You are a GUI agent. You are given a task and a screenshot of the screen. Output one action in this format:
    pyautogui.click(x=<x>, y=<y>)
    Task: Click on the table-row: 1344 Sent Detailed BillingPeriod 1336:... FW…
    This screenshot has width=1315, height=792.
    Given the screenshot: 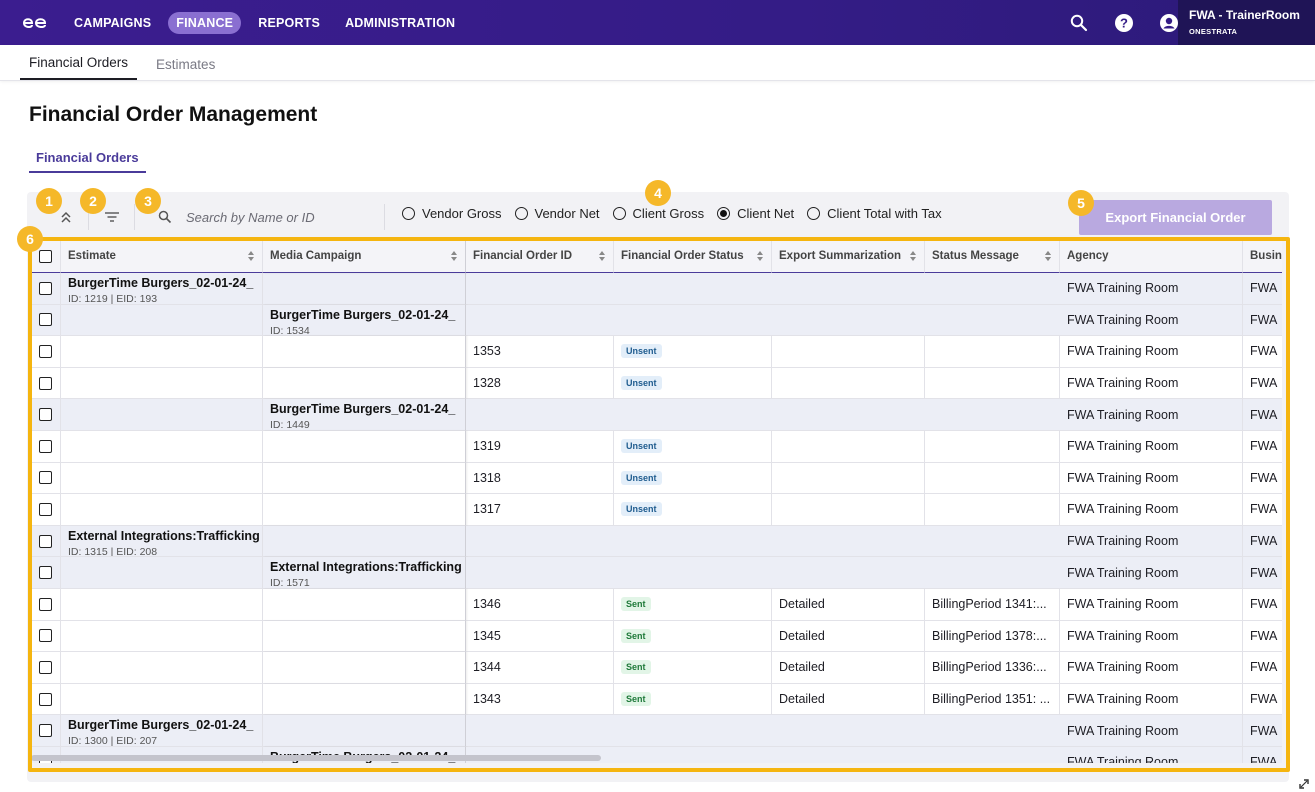 What is the action you would take?
    pyautogui.click(x=656, y=668)
    